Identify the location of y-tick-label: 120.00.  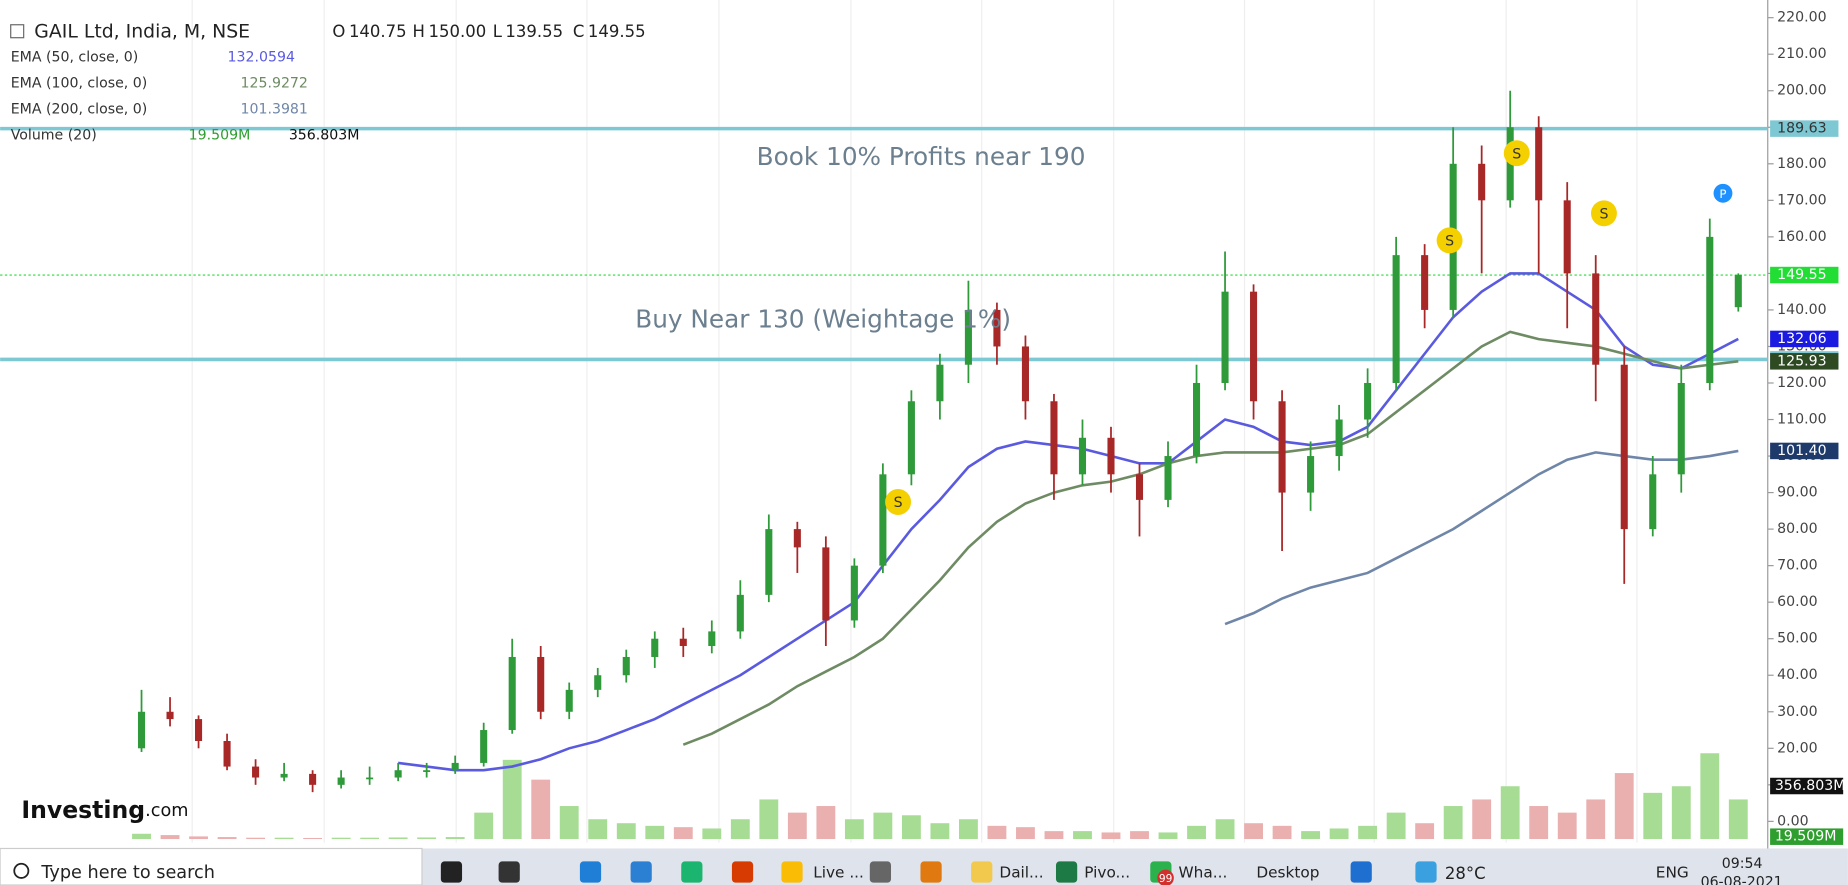
(1801, 383).